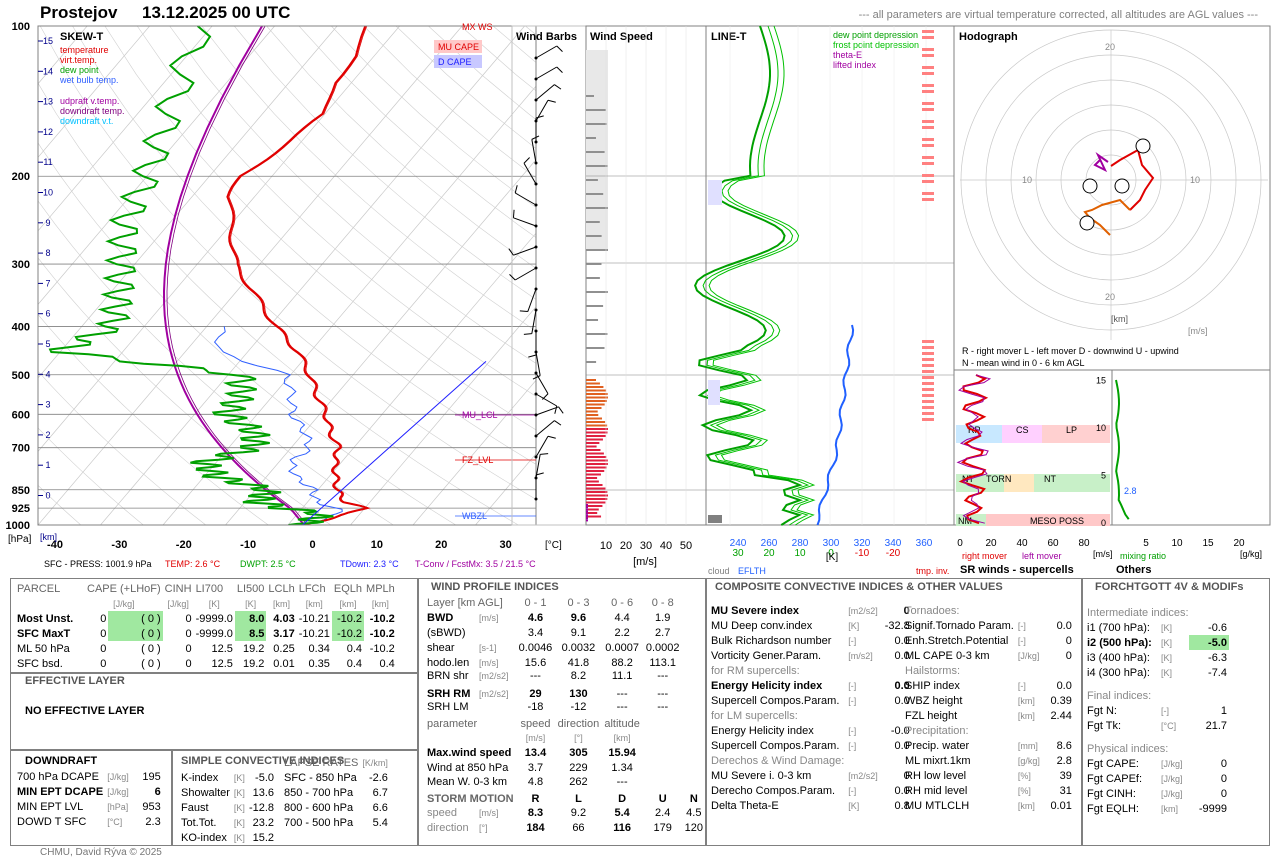 The image size is (1280, 860). Describe the element at coordinates (320, 777) in the screenshot. I see `lapse-label: SFC - 850 hPa` at that location.